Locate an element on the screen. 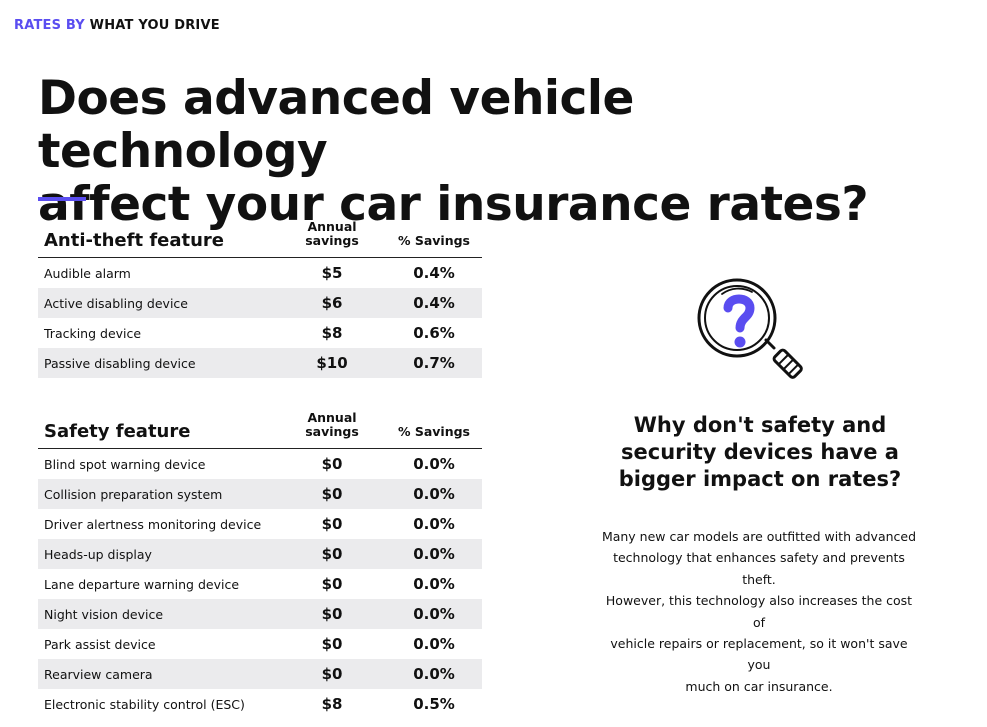 The width and height of the screenshot is (987, 727). table-row: Night vision device $0 0.0% is located at coordinates (260, 614).